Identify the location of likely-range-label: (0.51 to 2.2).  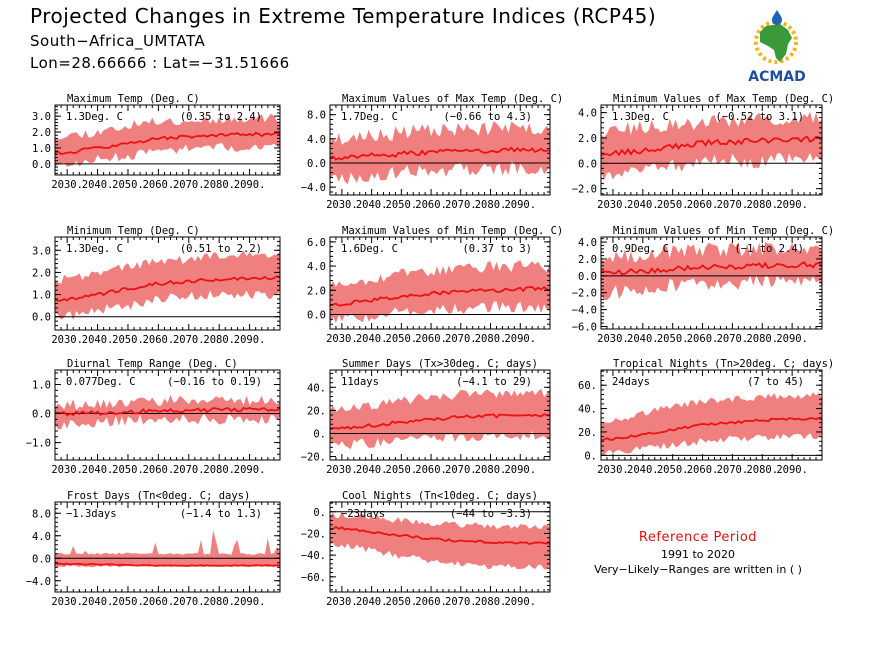
(221, 249).